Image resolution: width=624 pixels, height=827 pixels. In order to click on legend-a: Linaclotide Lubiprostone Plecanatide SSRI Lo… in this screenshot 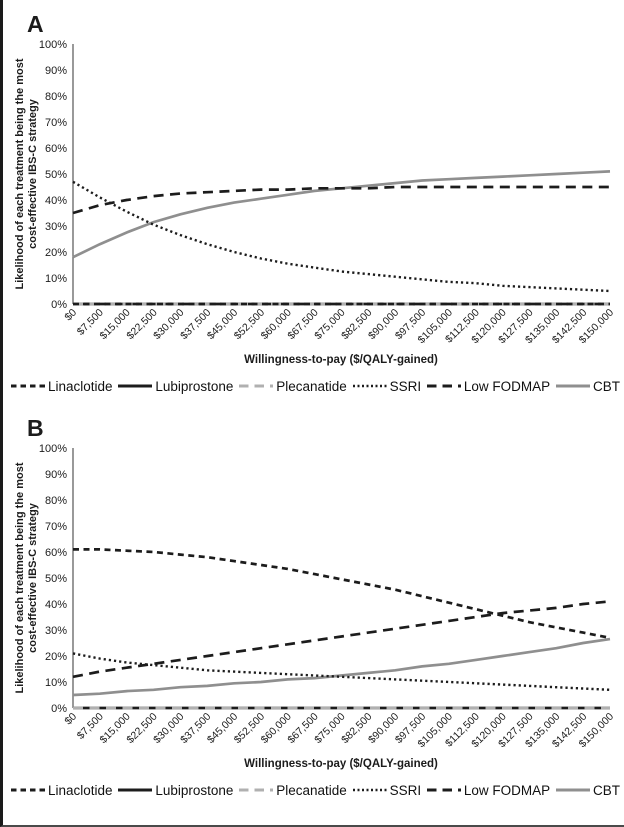, I will do `click(313, 386)`.